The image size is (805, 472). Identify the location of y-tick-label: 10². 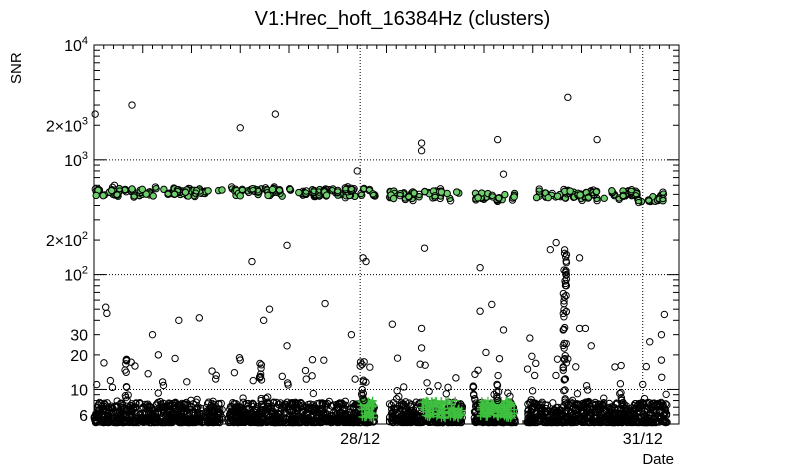
(76, 275).